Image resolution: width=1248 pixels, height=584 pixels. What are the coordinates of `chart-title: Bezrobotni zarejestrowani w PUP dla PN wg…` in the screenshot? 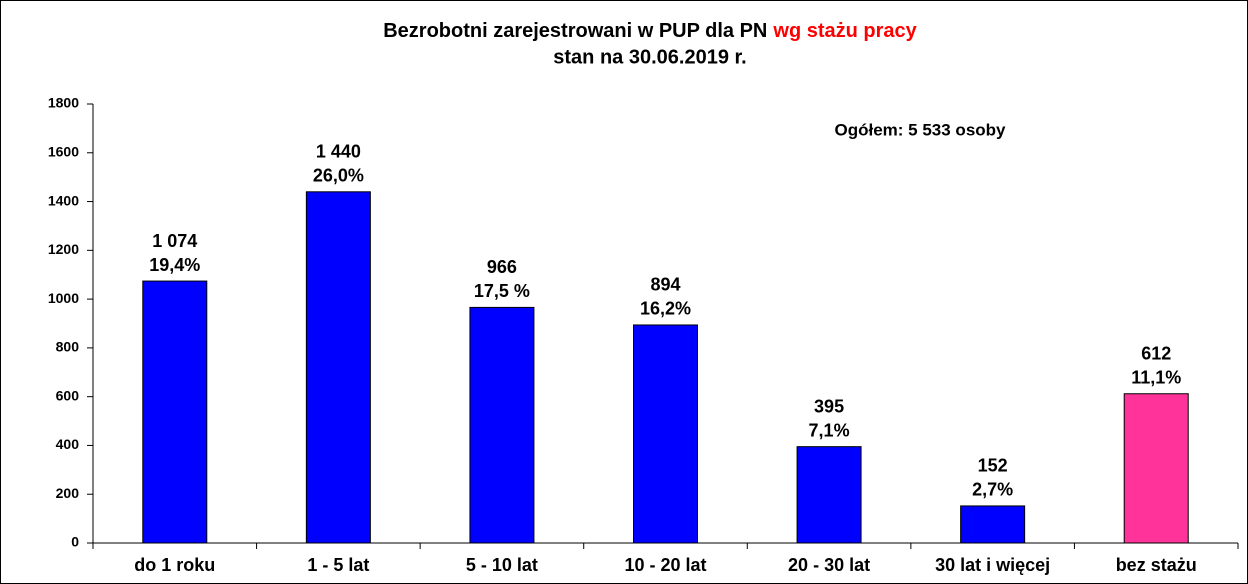 It's located at (650, 31).